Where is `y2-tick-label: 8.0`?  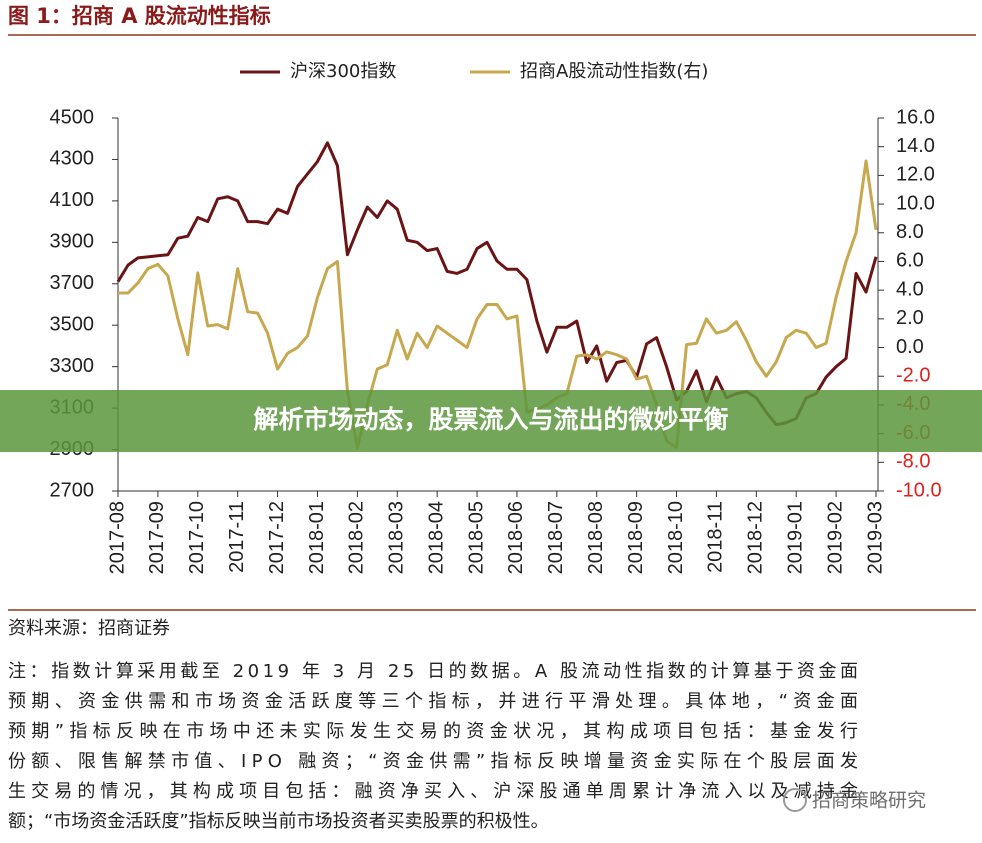 y2-tick-label: 8.0 is located at coordinates (910, 232).